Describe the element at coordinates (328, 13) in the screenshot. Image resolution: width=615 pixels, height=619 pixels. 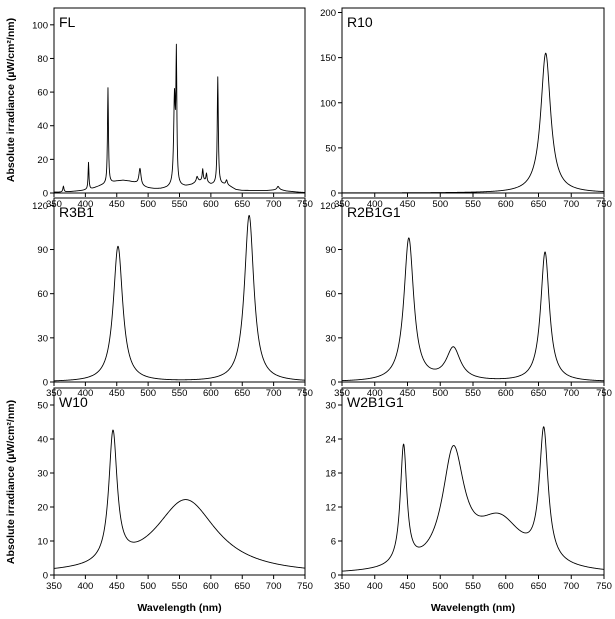
I see `y-tick-label: 200` at that location.